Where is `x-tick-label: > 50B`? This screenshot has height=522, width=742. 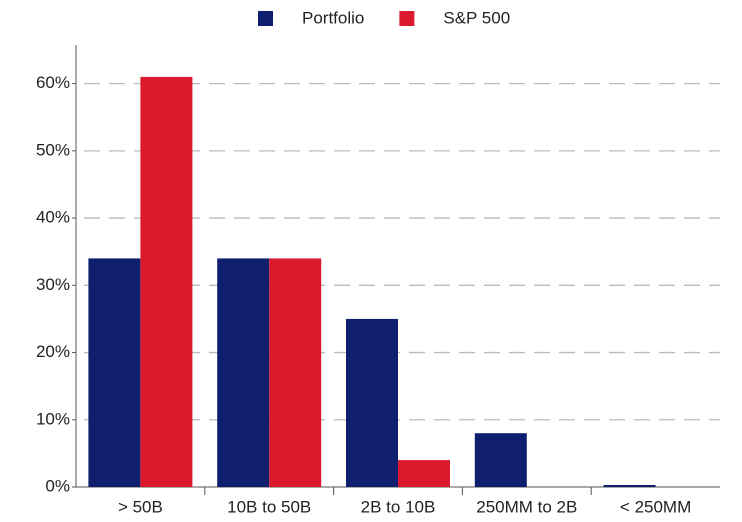
x-tick-label: > 50B is located at coordinates (140, 506).